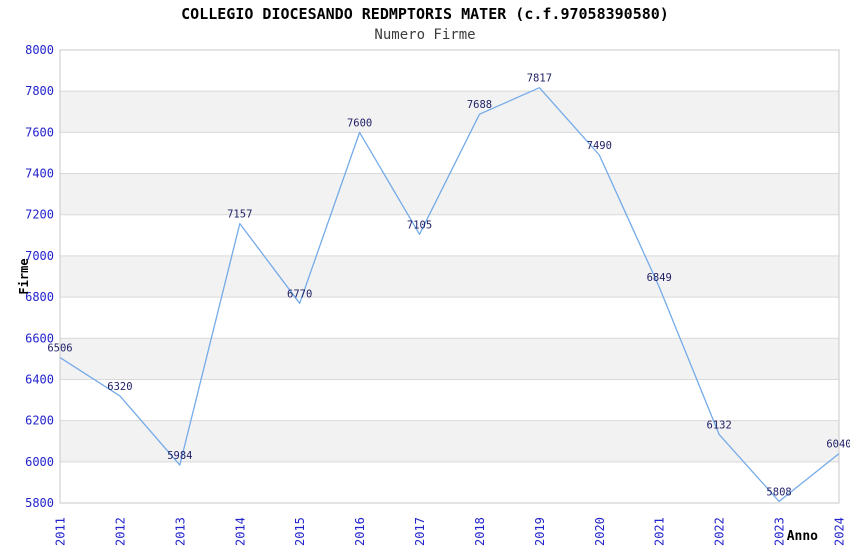 This screenshot has height=550, width=850. What do you see at coordinates (59, 349) in the screenshot?
I see `point-label: 6506` at bounding box center [59, 349].